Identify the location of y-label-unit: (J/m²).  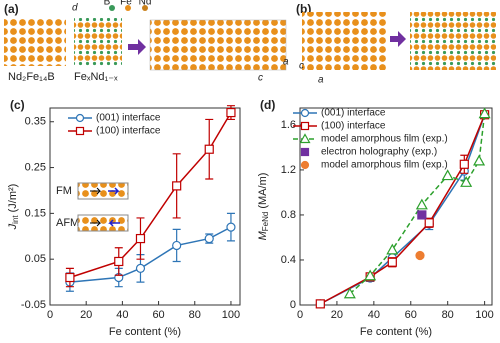
(13, 198).